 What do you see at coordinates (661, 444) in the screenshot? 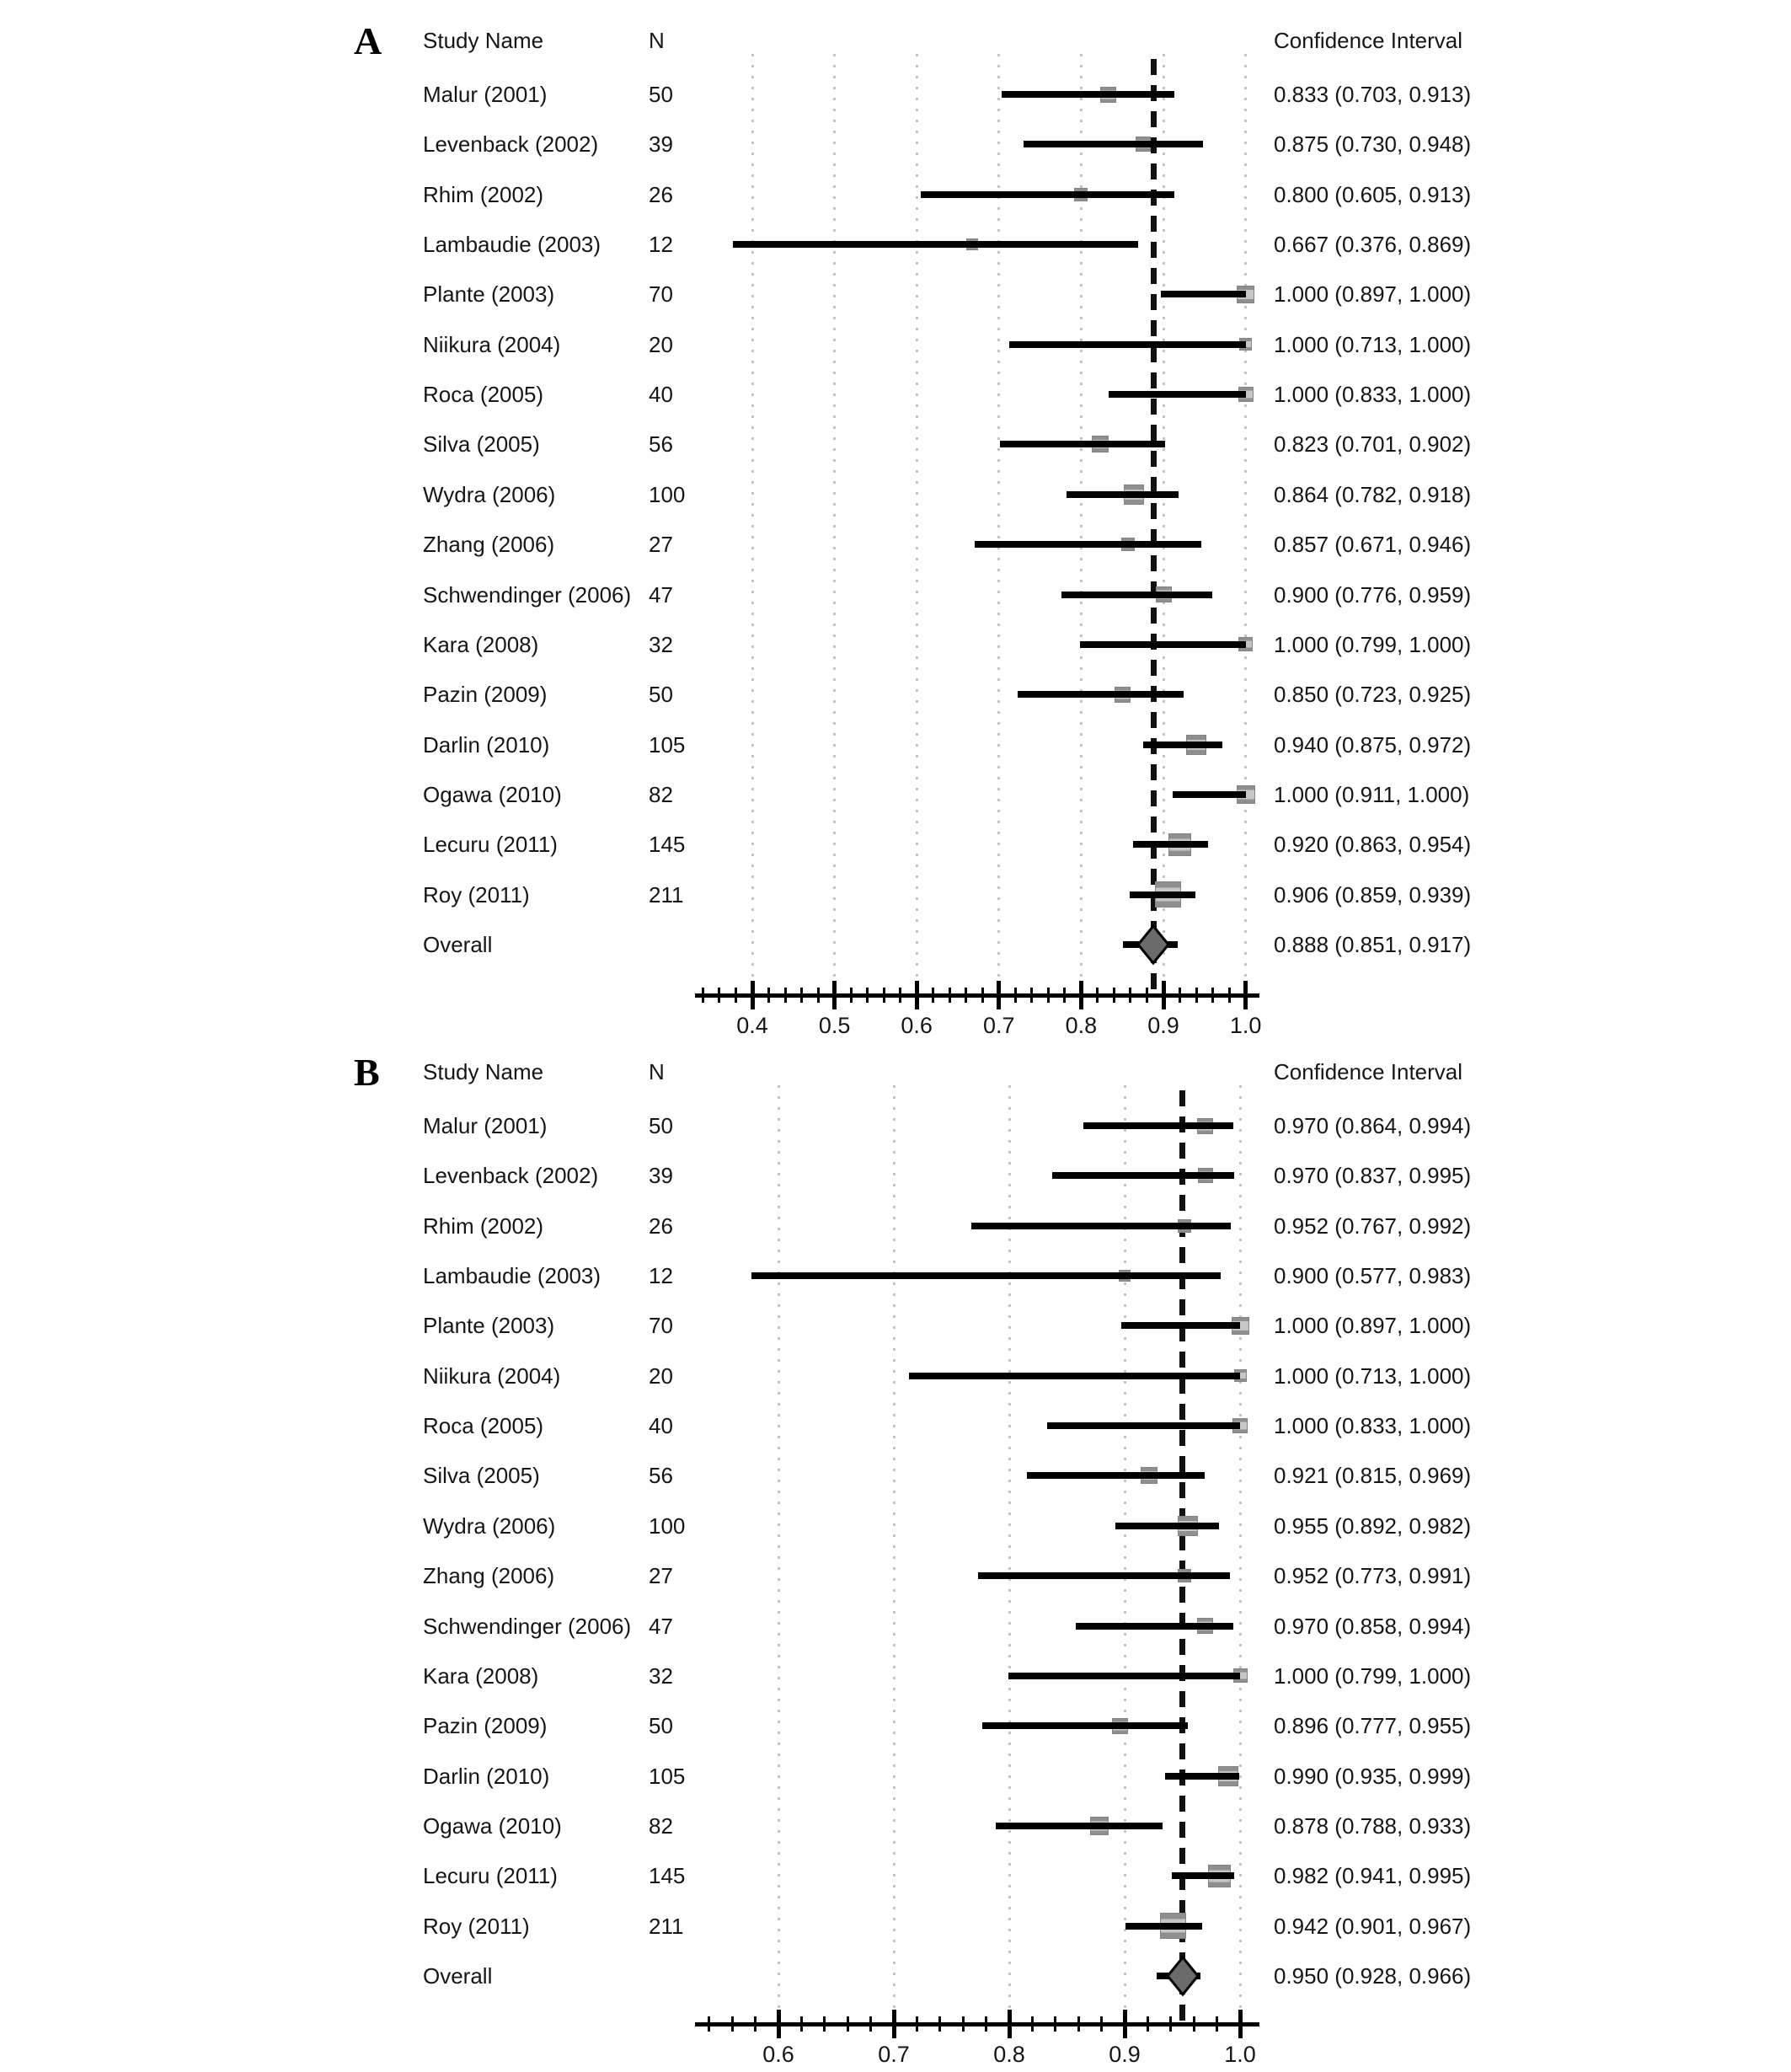
I see `study-n: 56` at bounding box center [661, 444].